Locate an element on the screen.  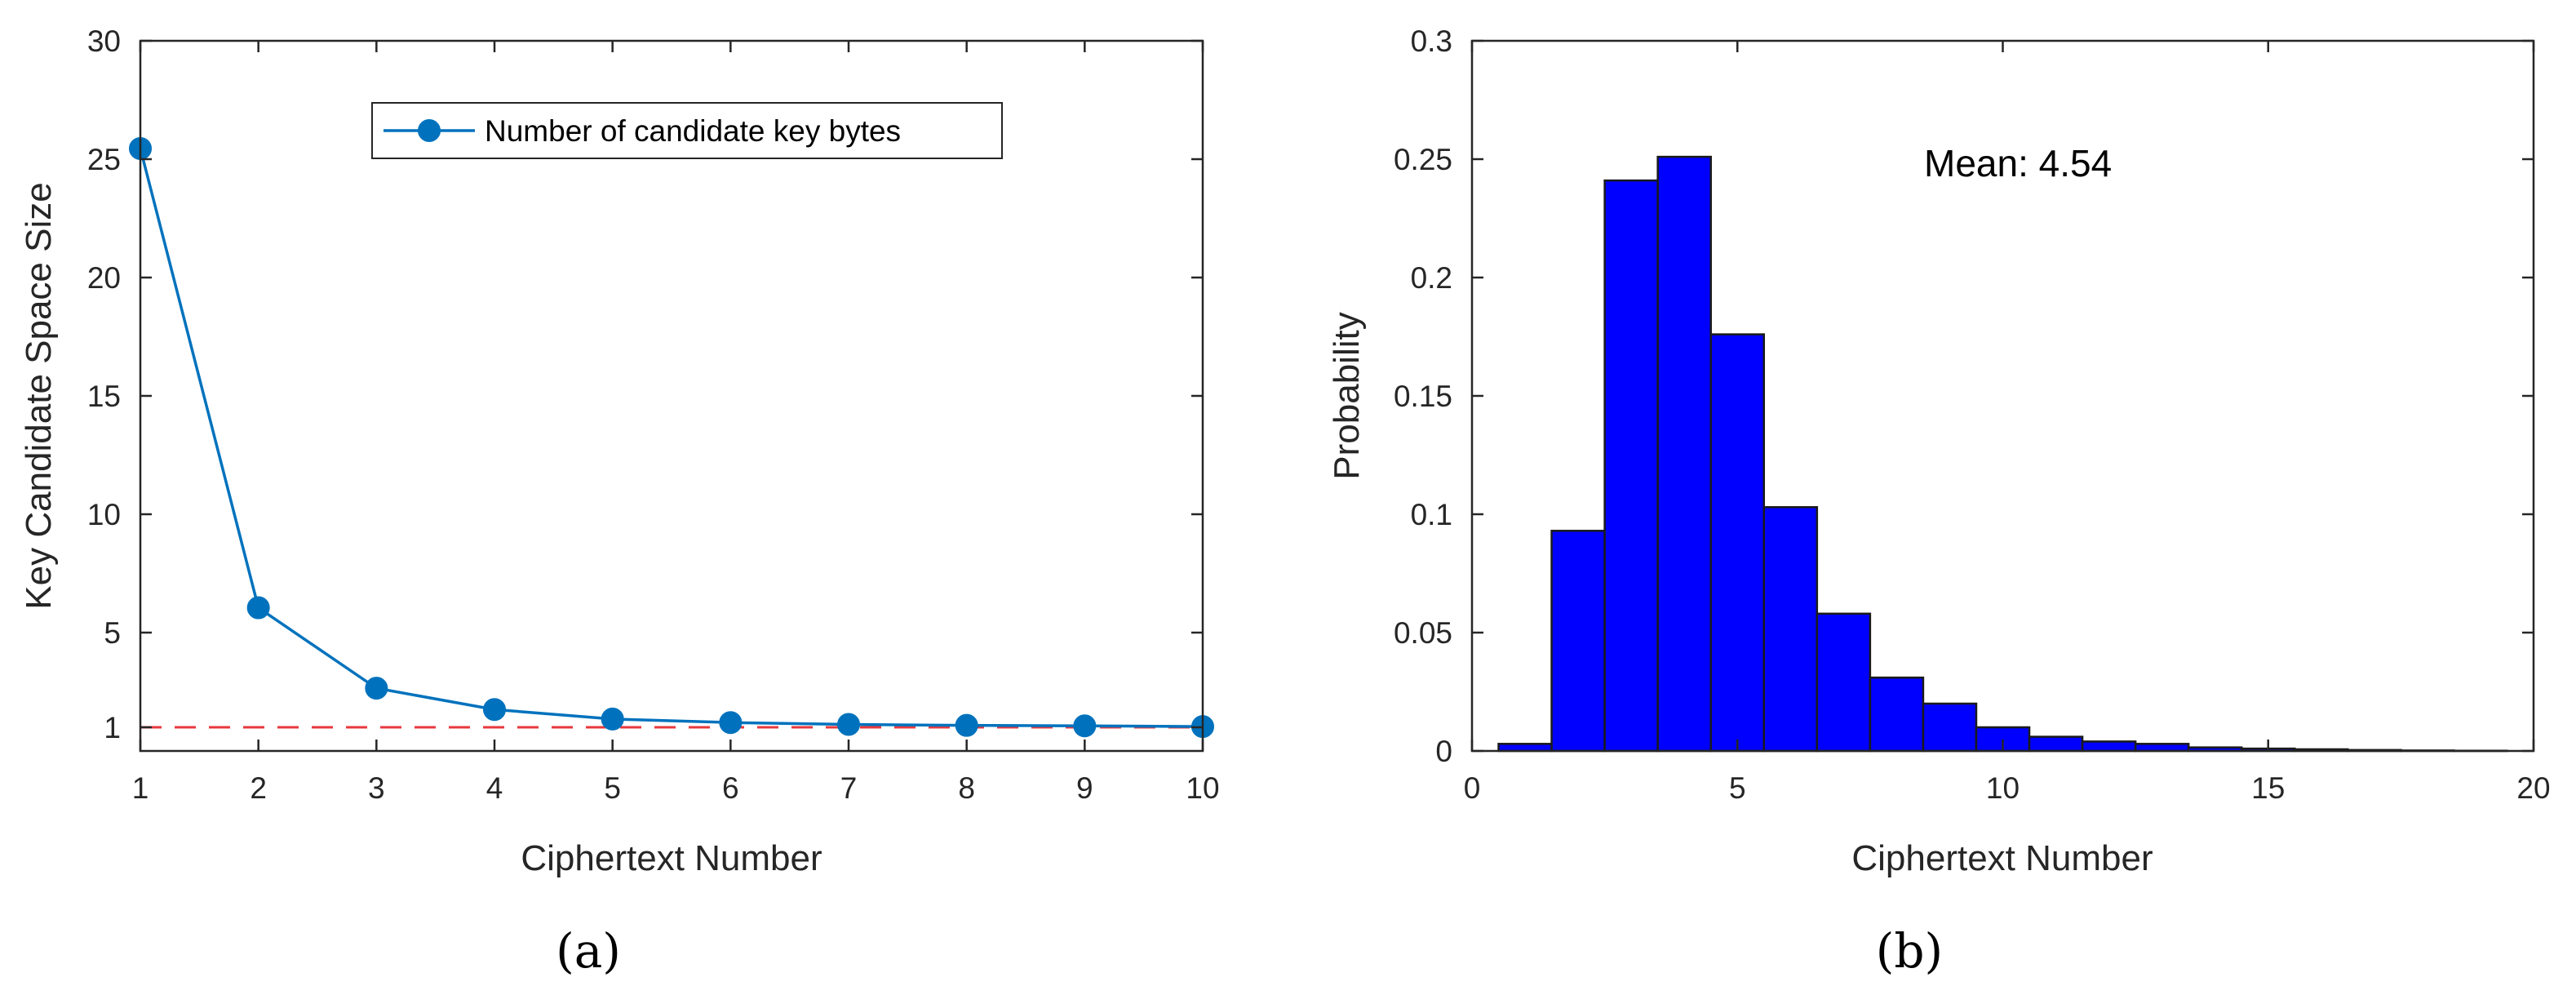
y-tick-label: 0.3 is located at coordinates (1431, 41).